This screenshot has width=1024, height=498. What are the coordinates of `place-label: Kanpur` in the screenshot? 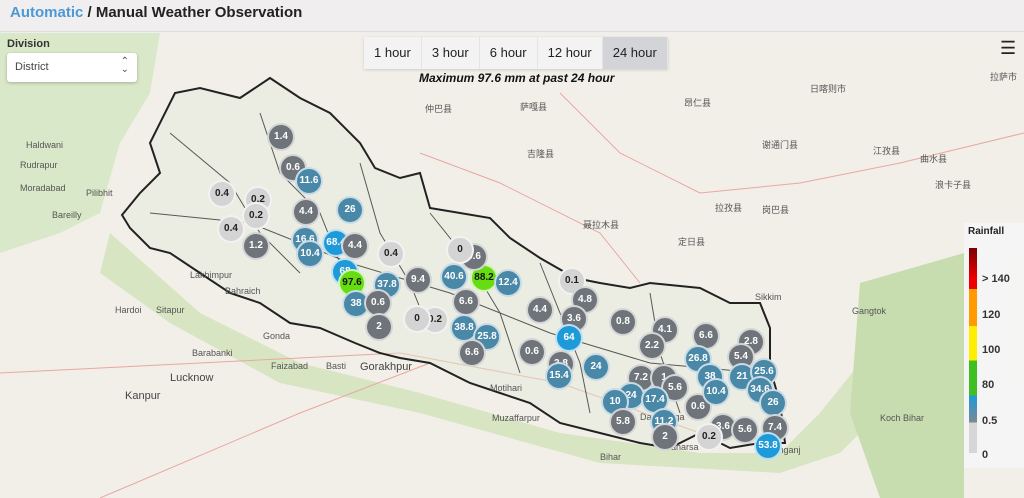 It's located at (143, 396).